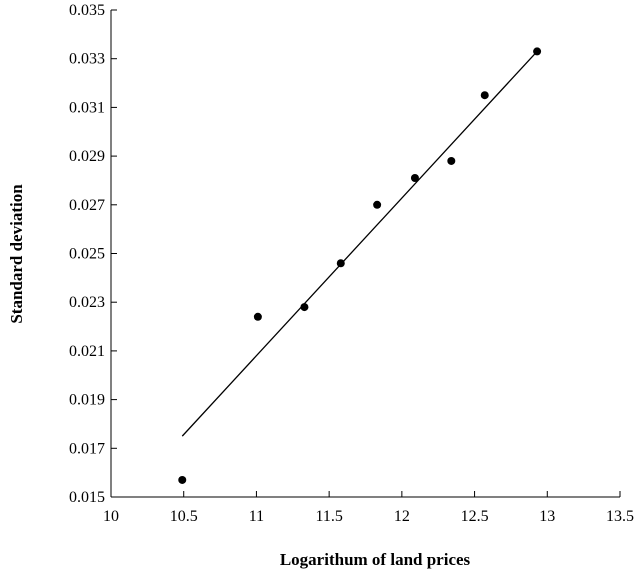 This screenshot has height=580, width=636. Describe the element at coordinates (547, 516) in the screenshot. I see `x-tick-label: 13` at that location.